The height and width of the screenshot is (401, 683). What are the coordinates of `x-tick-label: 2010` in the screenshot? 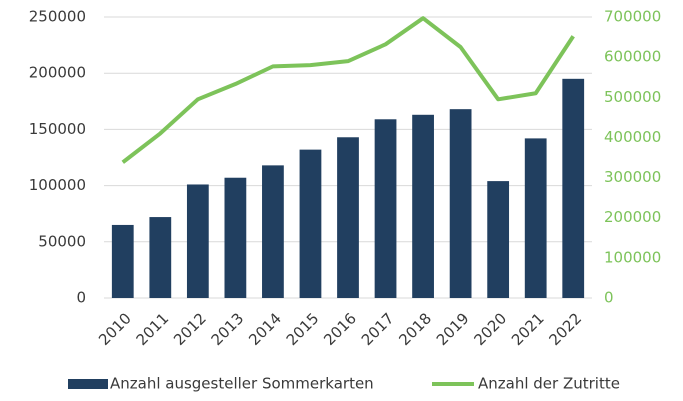 It's located at (115, 329).